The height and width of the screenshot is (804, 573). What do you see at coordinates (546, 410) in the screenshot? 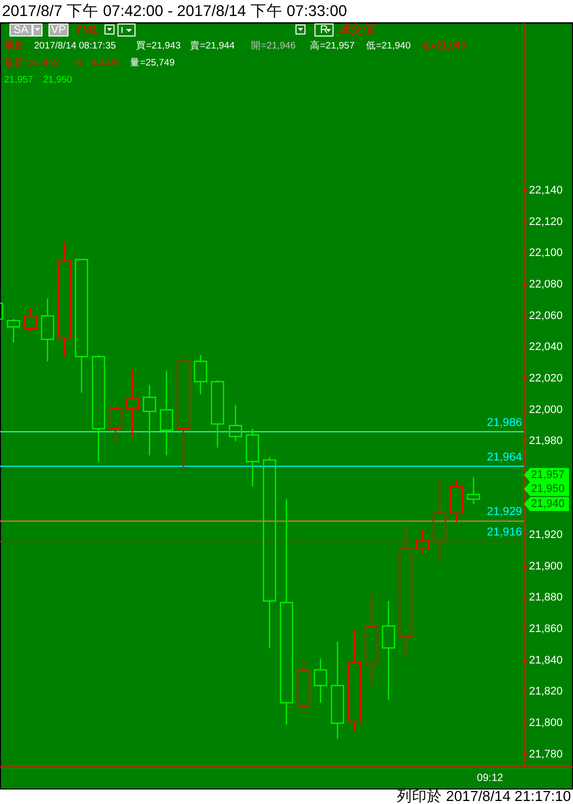
I see `y-tick-label: 22,000` at bounding box center [546, 410].